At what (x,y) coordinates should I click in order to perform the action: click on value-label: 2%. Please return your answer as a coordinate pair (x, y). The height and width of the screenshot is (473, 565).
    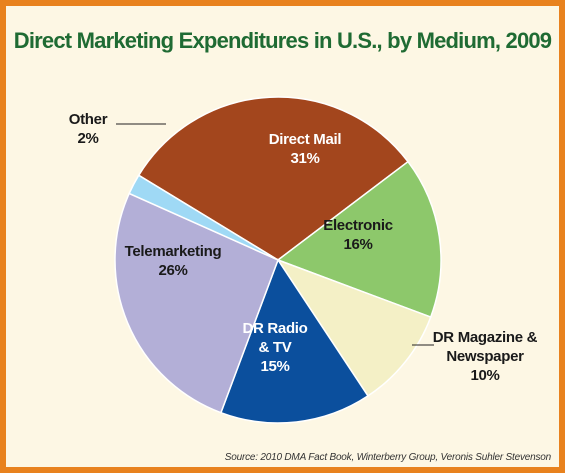
    Looking at the image, I should click on (88, 138).